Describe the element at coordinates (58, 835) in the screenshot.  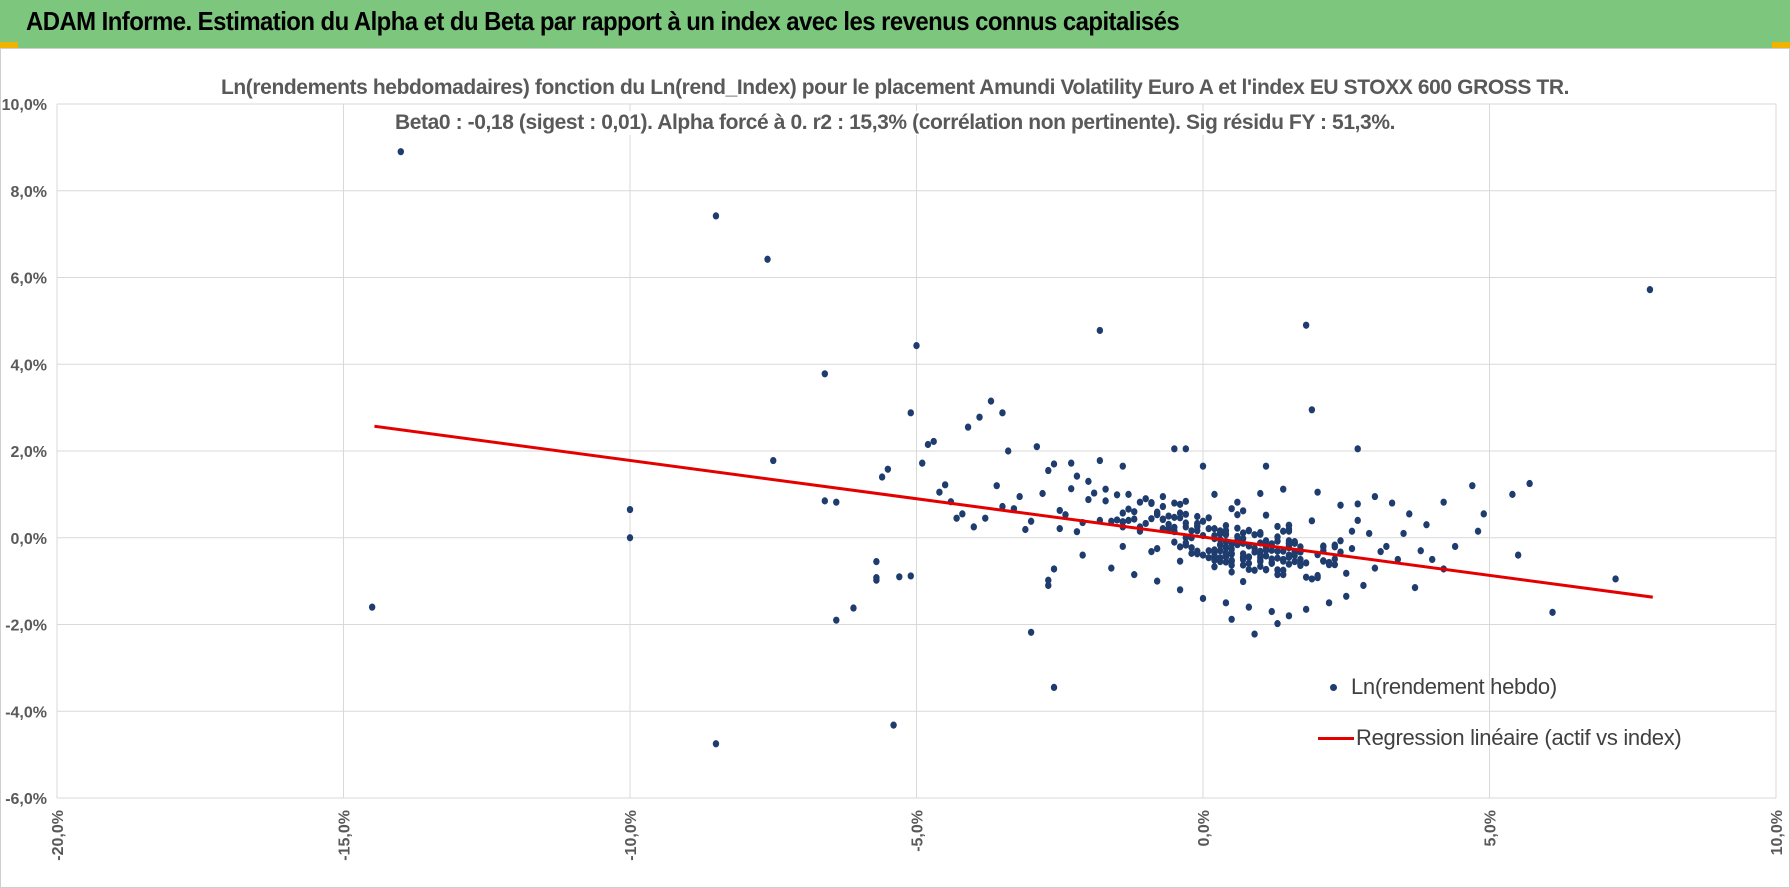
I see `x-tick-label: -20,0%` at that location.